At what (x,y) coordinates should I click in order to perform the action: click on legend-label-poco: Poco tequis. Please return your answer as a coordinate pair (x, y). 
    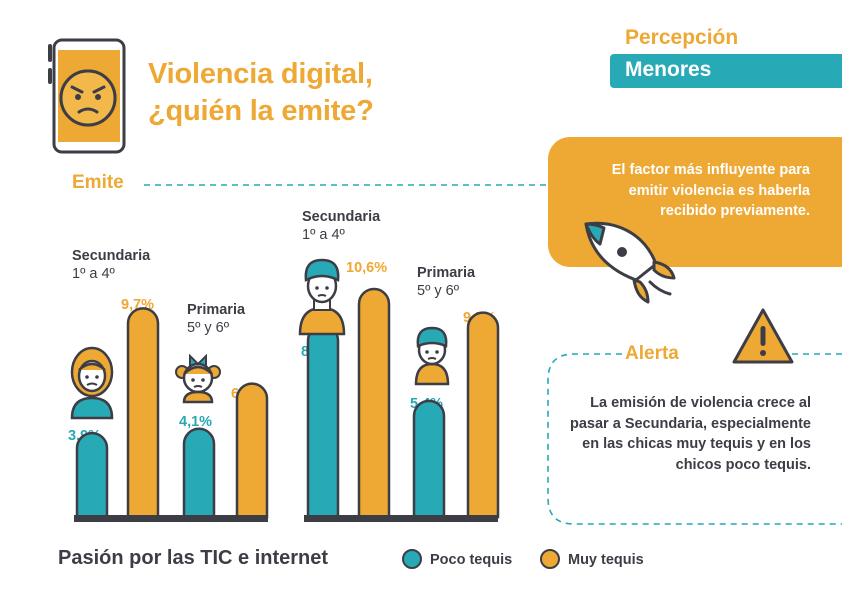
    Looking at the image, I should click on (471, 560).